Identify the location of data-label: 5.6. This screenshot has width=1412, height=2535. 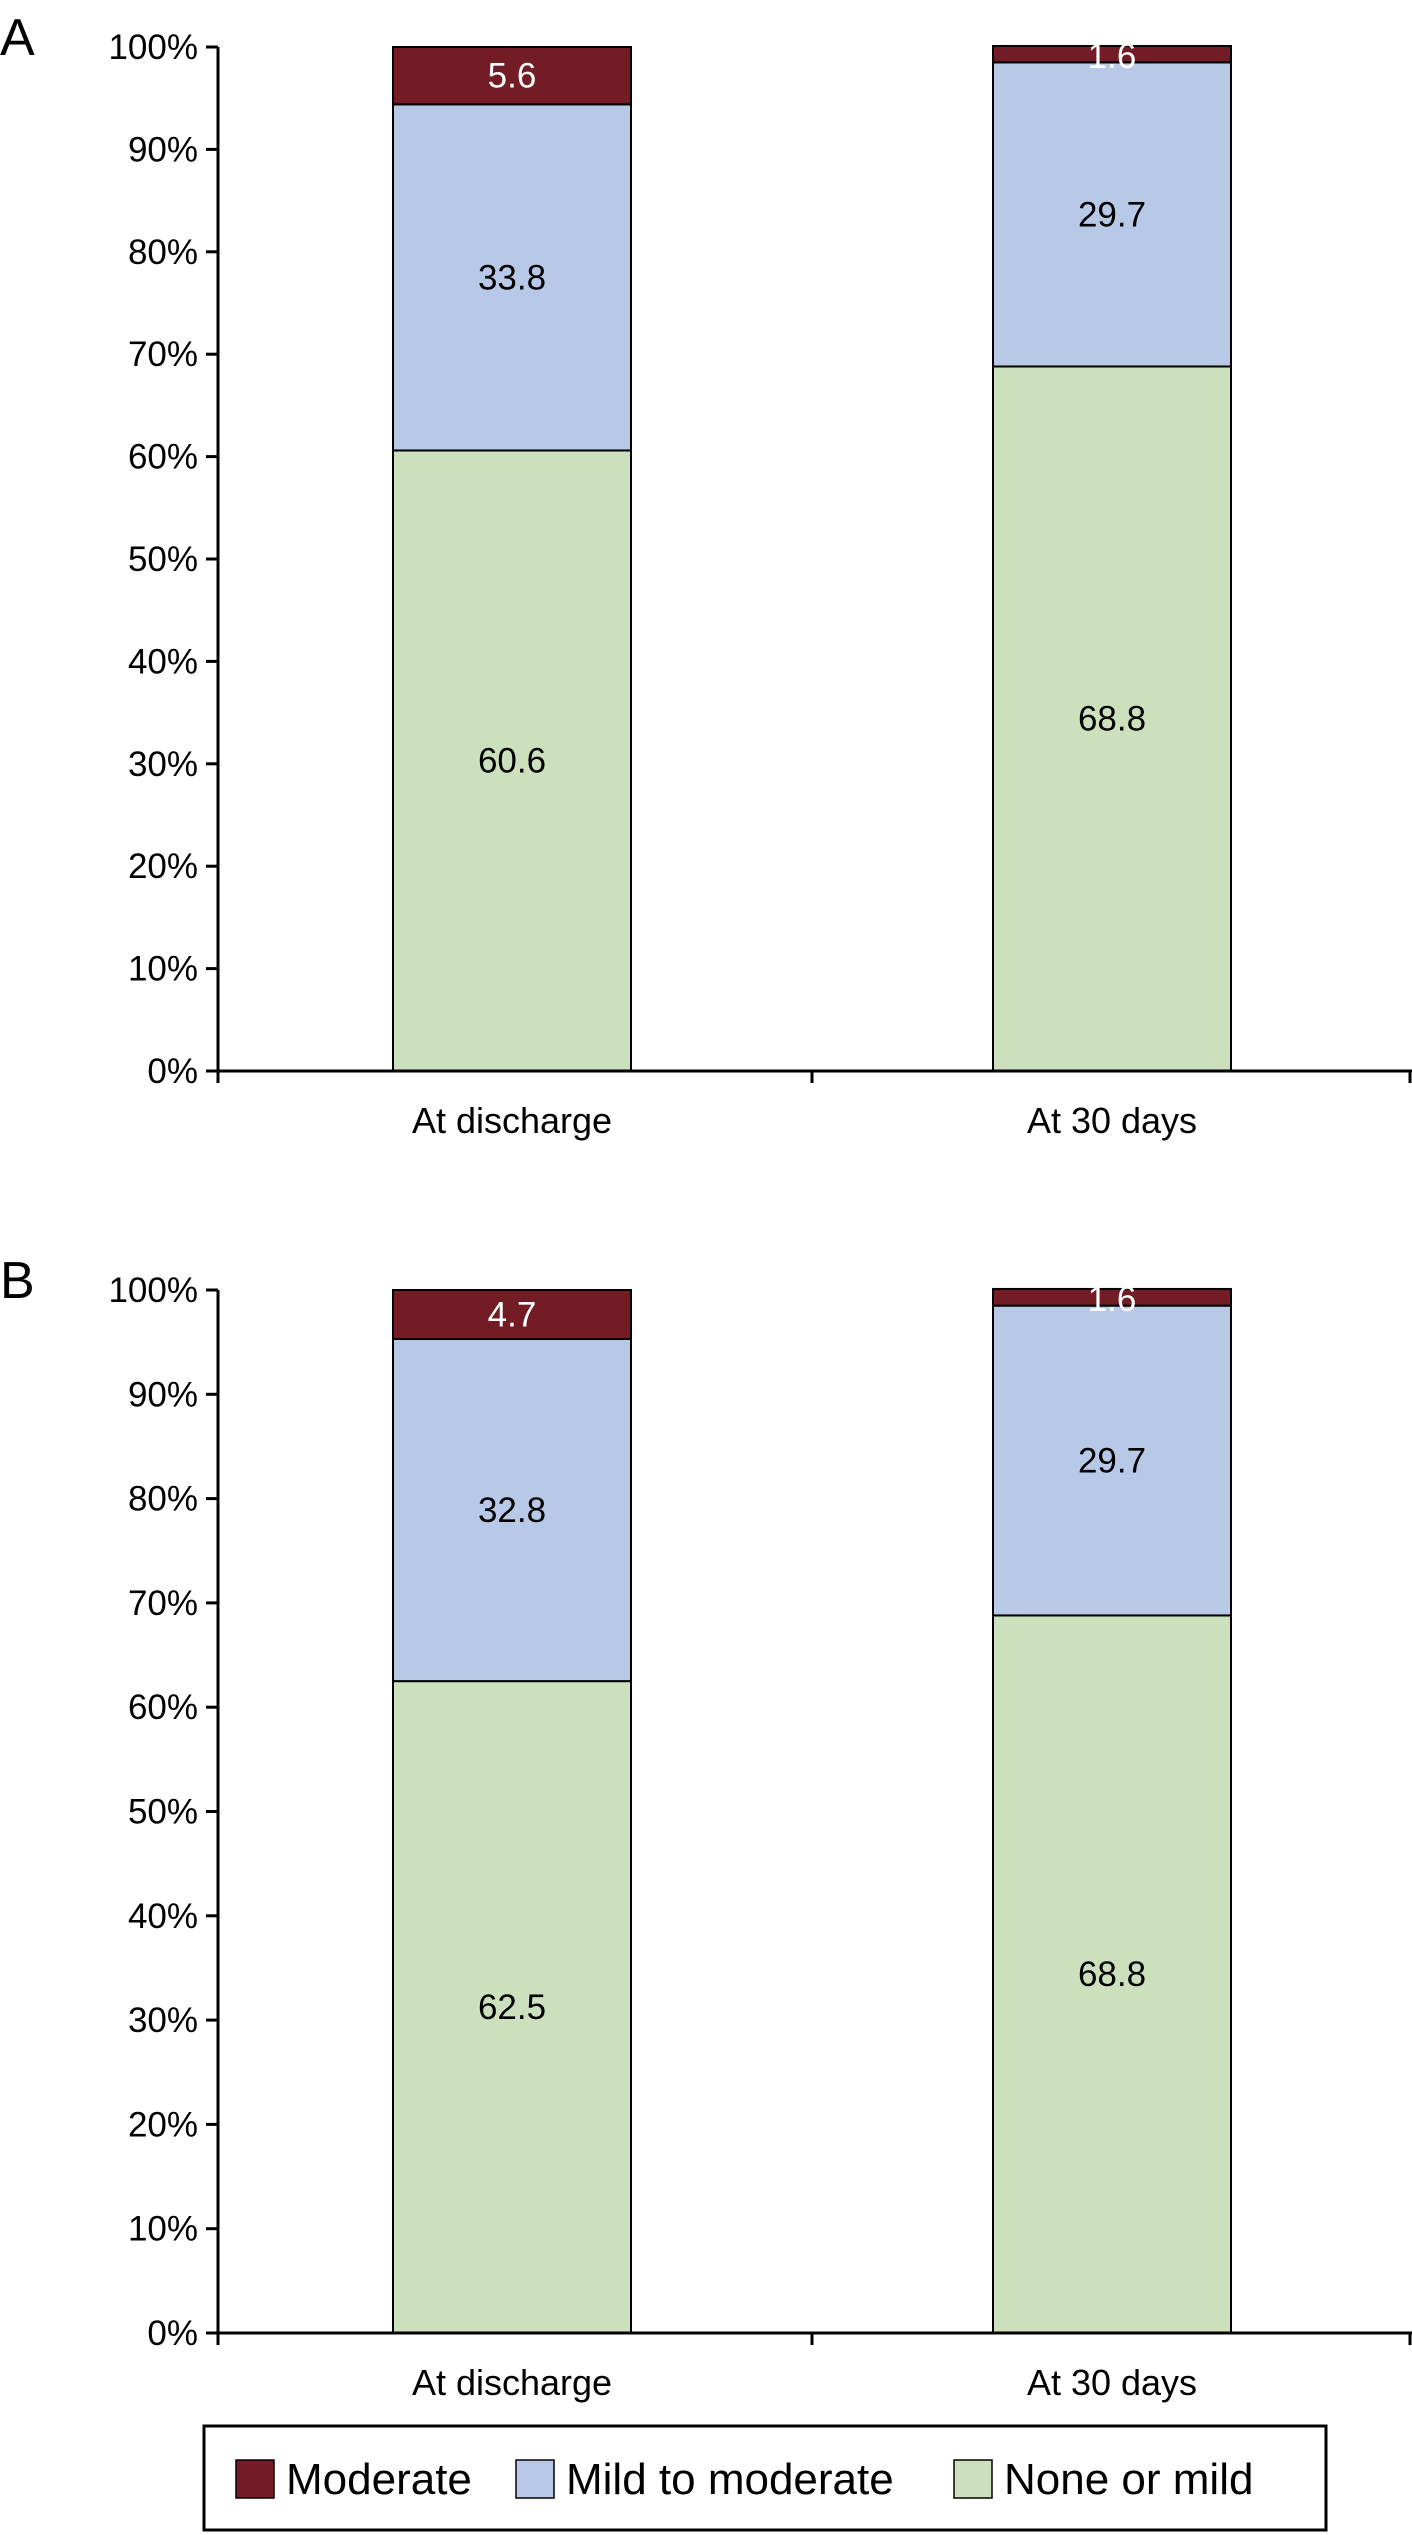
(512, 76).